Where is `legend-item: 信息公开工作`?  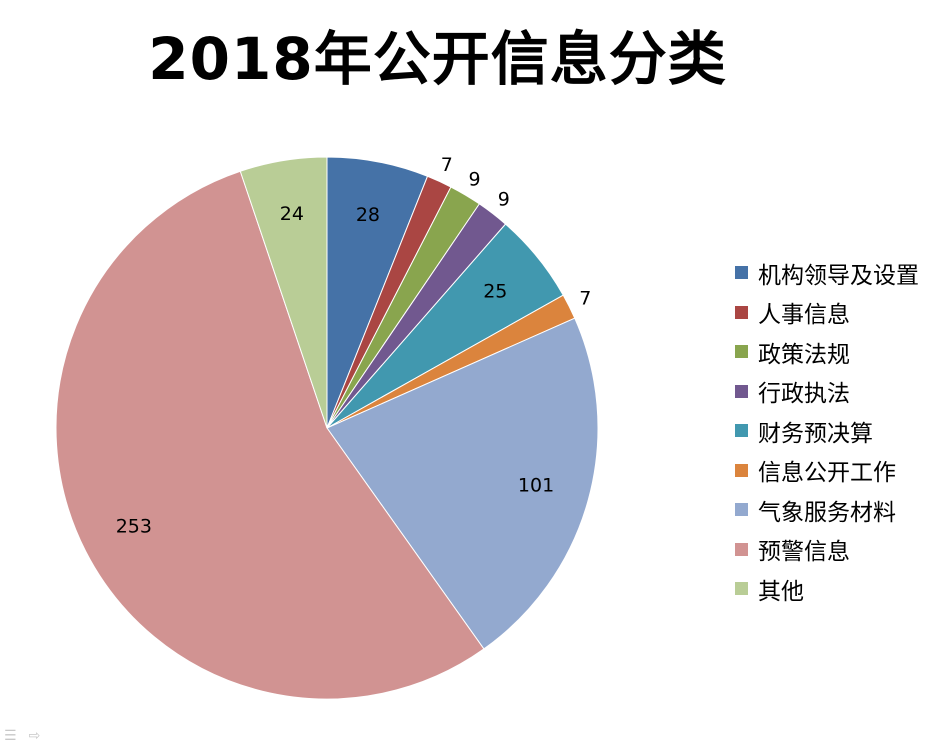
legend-item: 信息公开工作 is located at coordinates (827, 471).